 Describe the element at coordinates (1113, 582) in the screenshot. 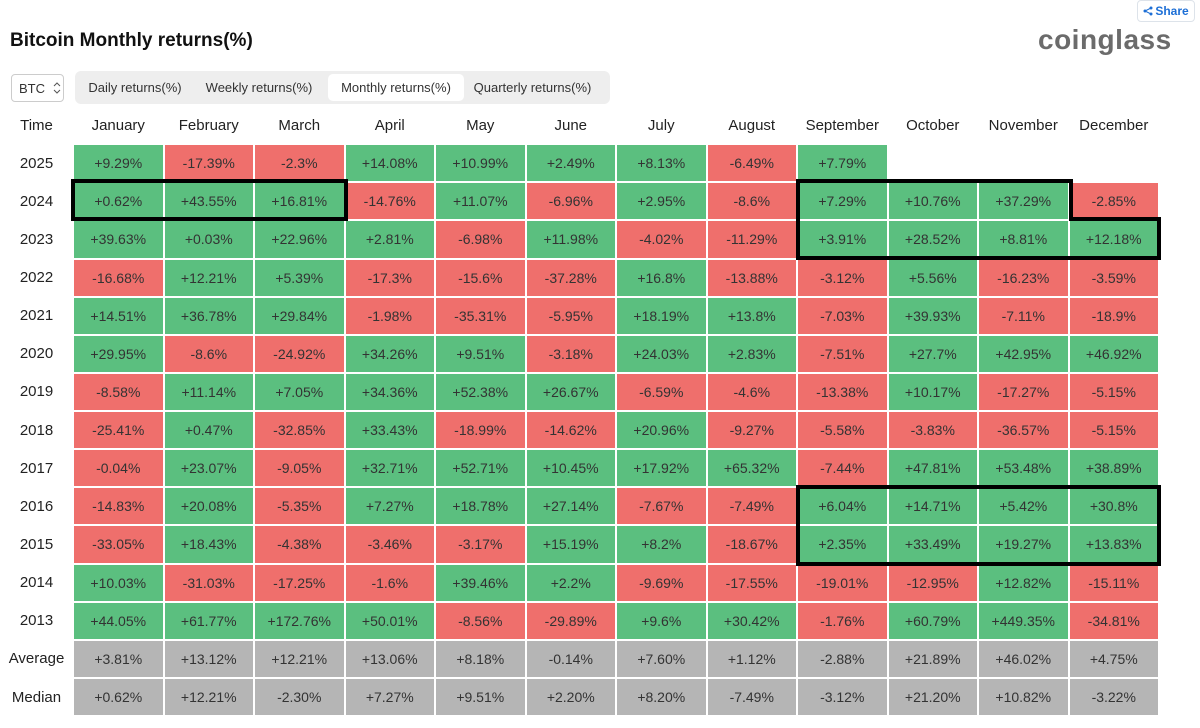

I see `return-cell: -15.11%` at that location.